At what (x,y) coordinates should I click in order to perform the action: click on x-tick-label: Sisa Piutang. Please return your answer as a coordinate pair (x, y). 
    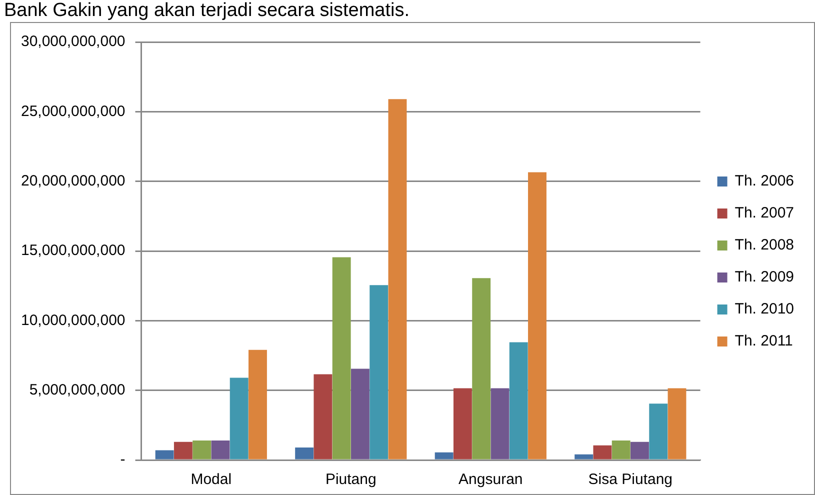
    Looking at the image, I should click on (630, 479).